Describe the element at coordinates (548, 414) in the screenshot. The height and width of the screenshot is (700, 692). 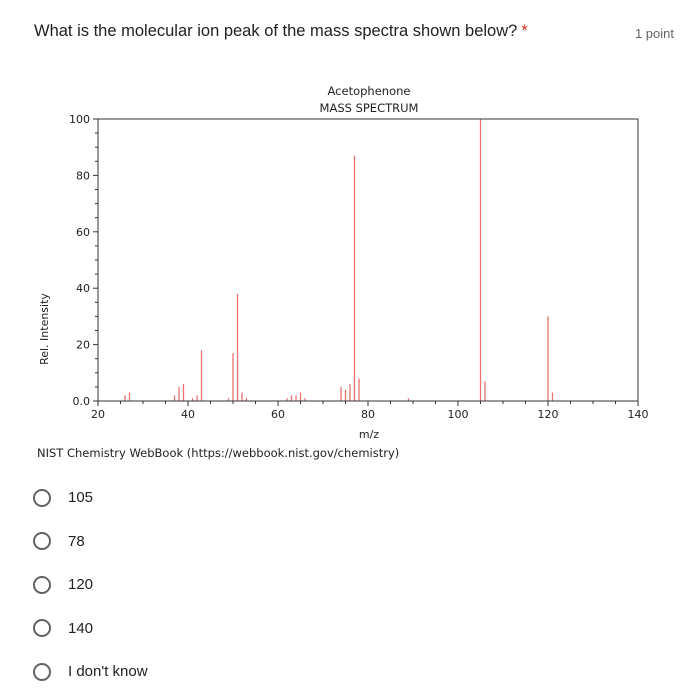
I see `x-tick-label: 120` at that location.